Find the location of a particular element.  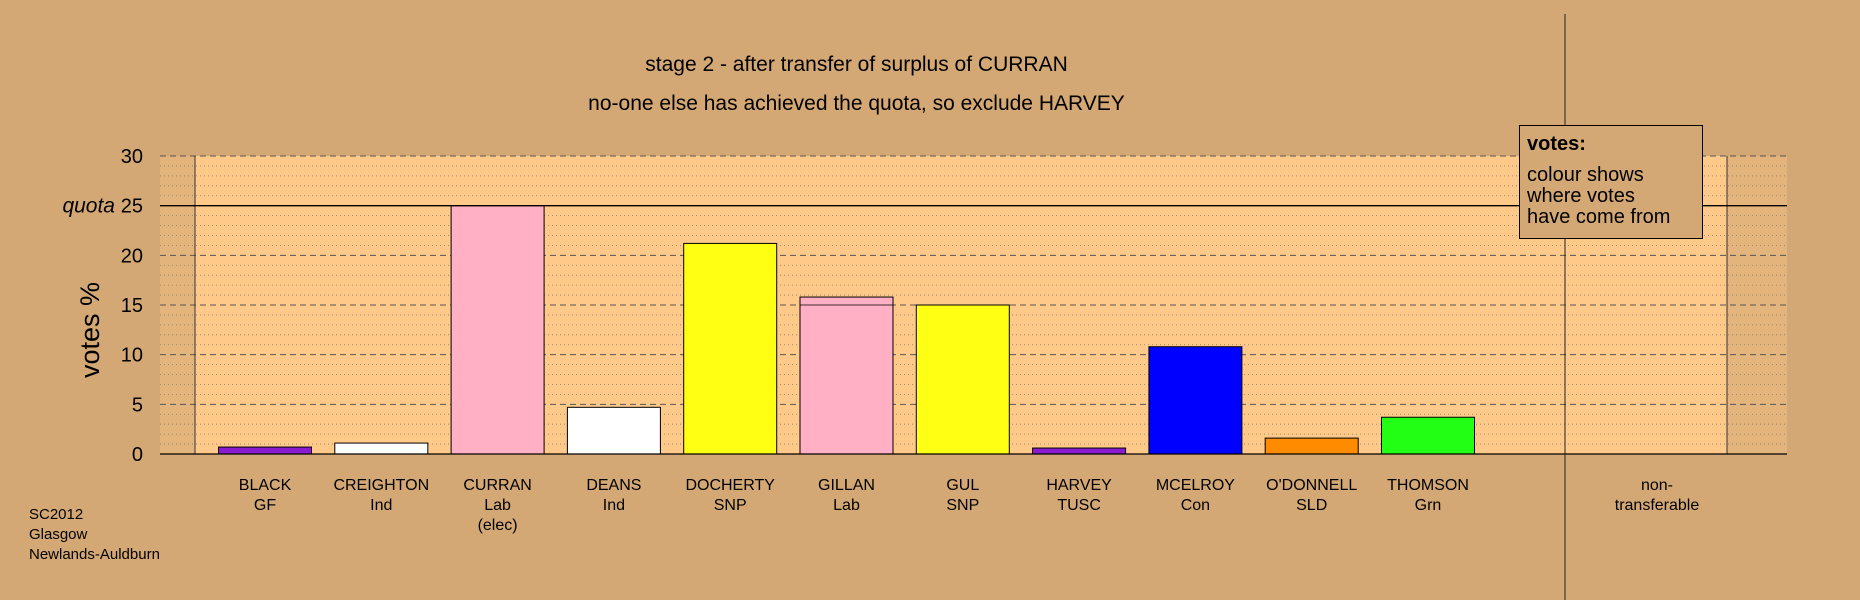

x-tick-label: HARVEY is located at coordinates (1079, 485).